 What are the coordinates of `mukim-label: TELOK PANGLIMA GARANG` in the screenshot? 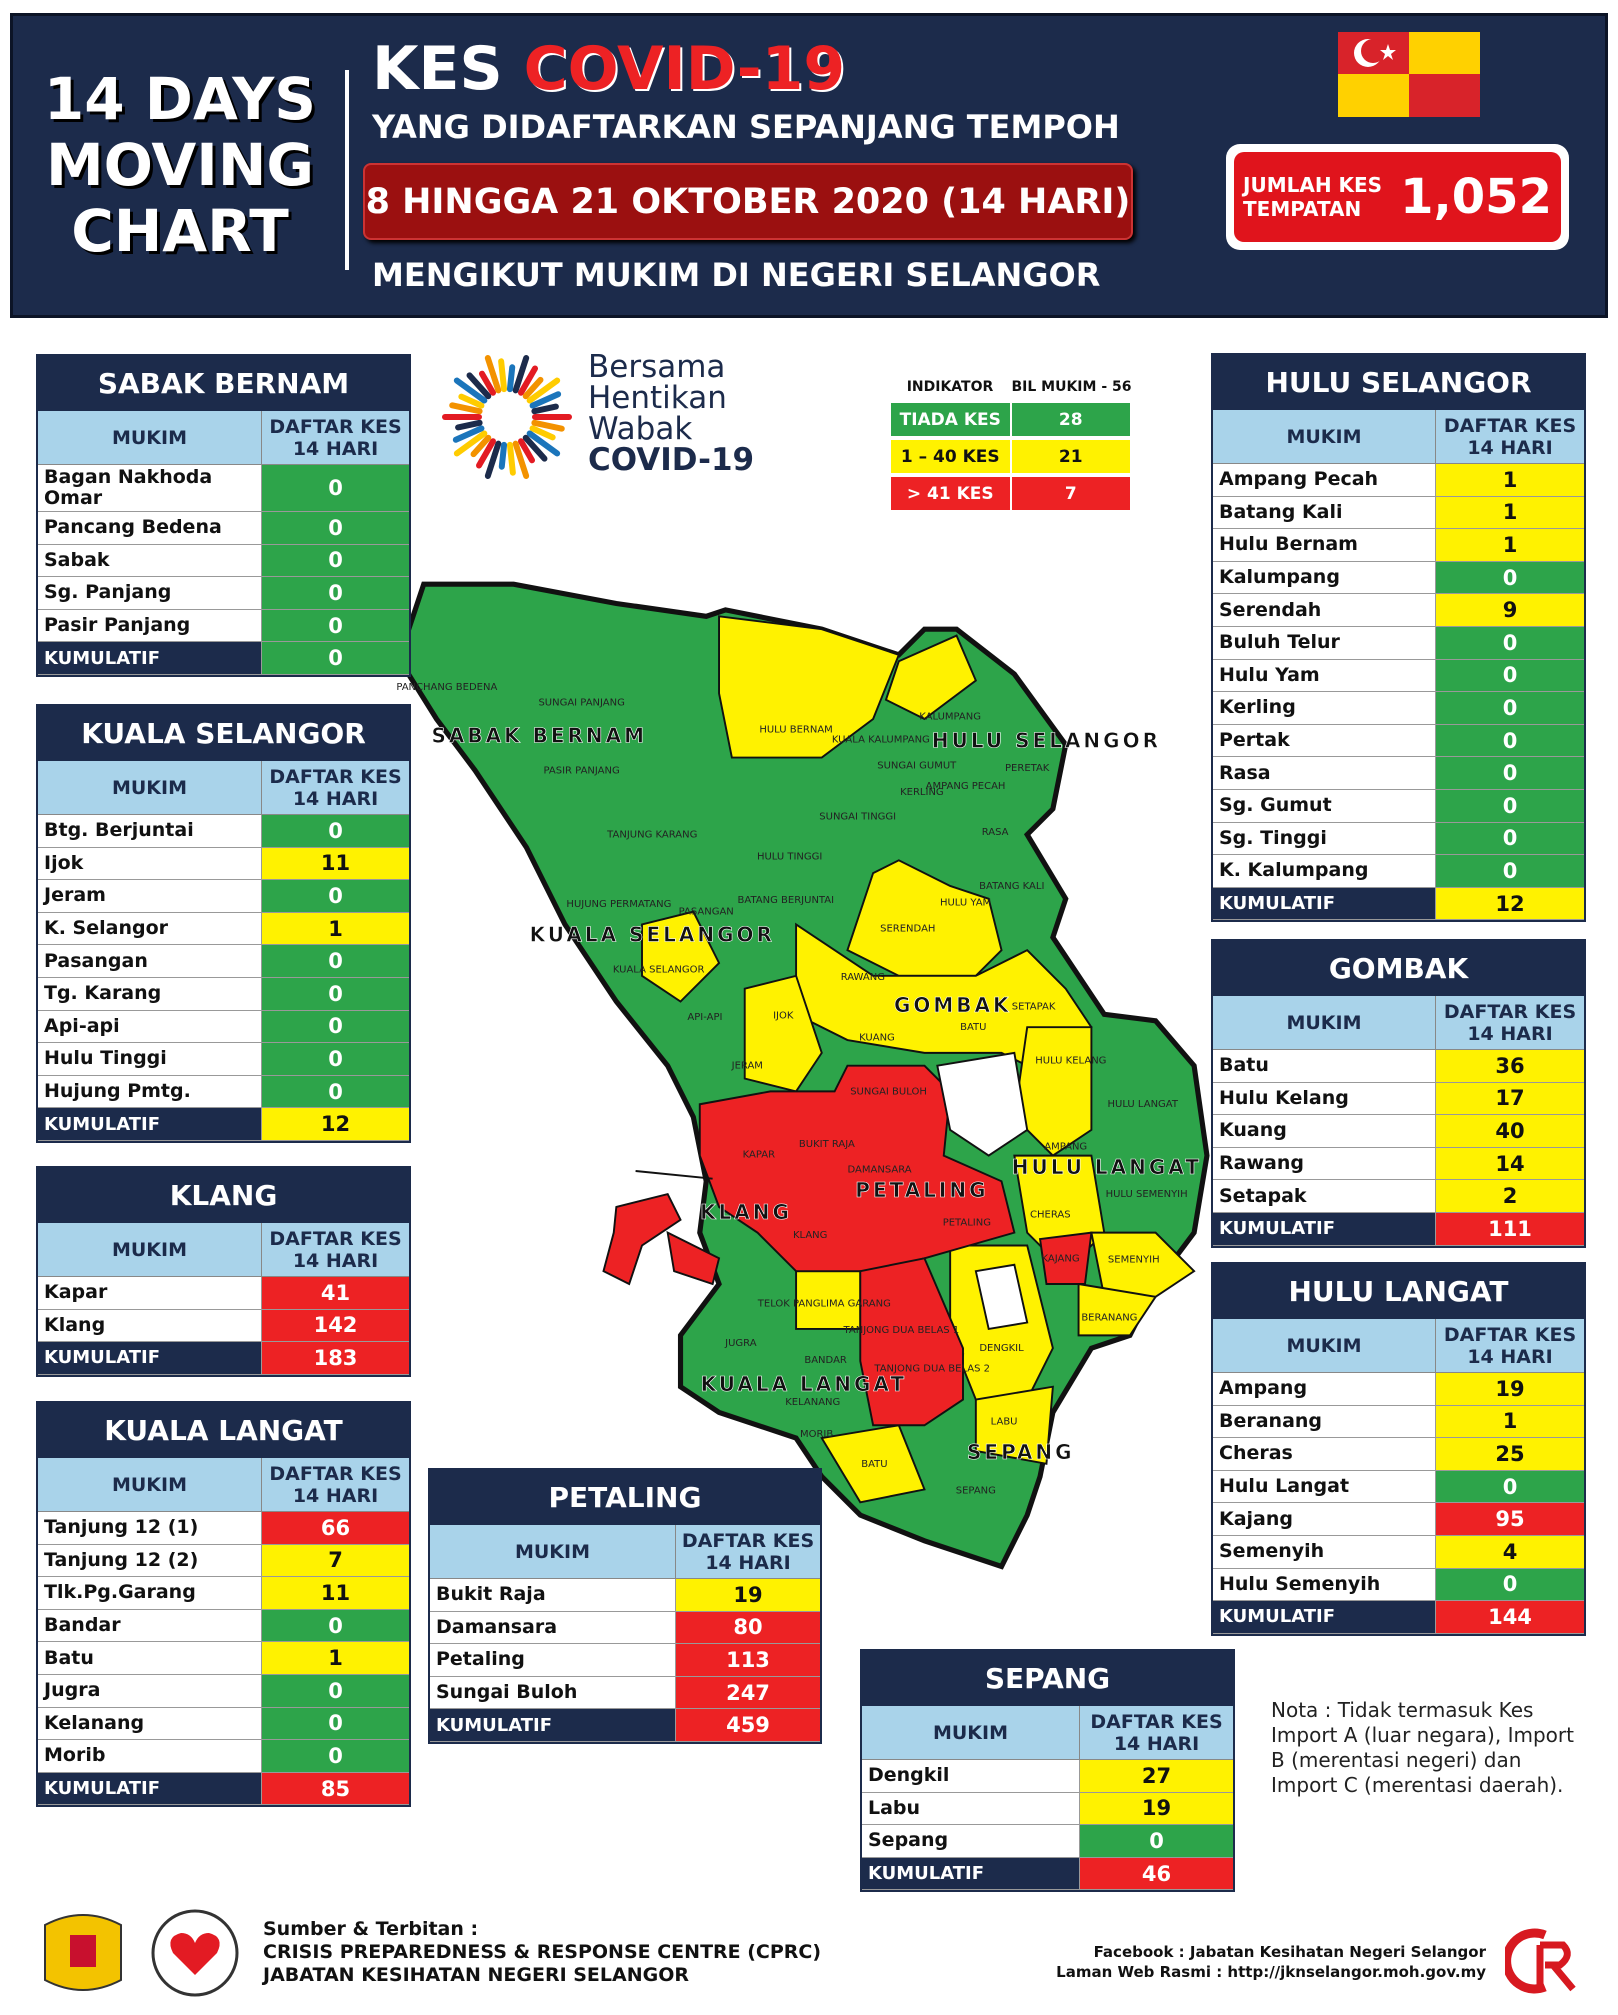 It's located at (824, 1303).